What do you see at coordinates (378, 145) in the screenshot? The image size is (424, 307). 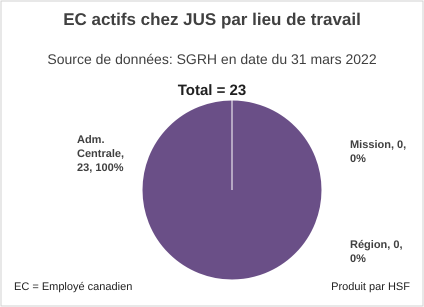 I see `category-label: Mission, 0,` at bounding box center [378, 145].